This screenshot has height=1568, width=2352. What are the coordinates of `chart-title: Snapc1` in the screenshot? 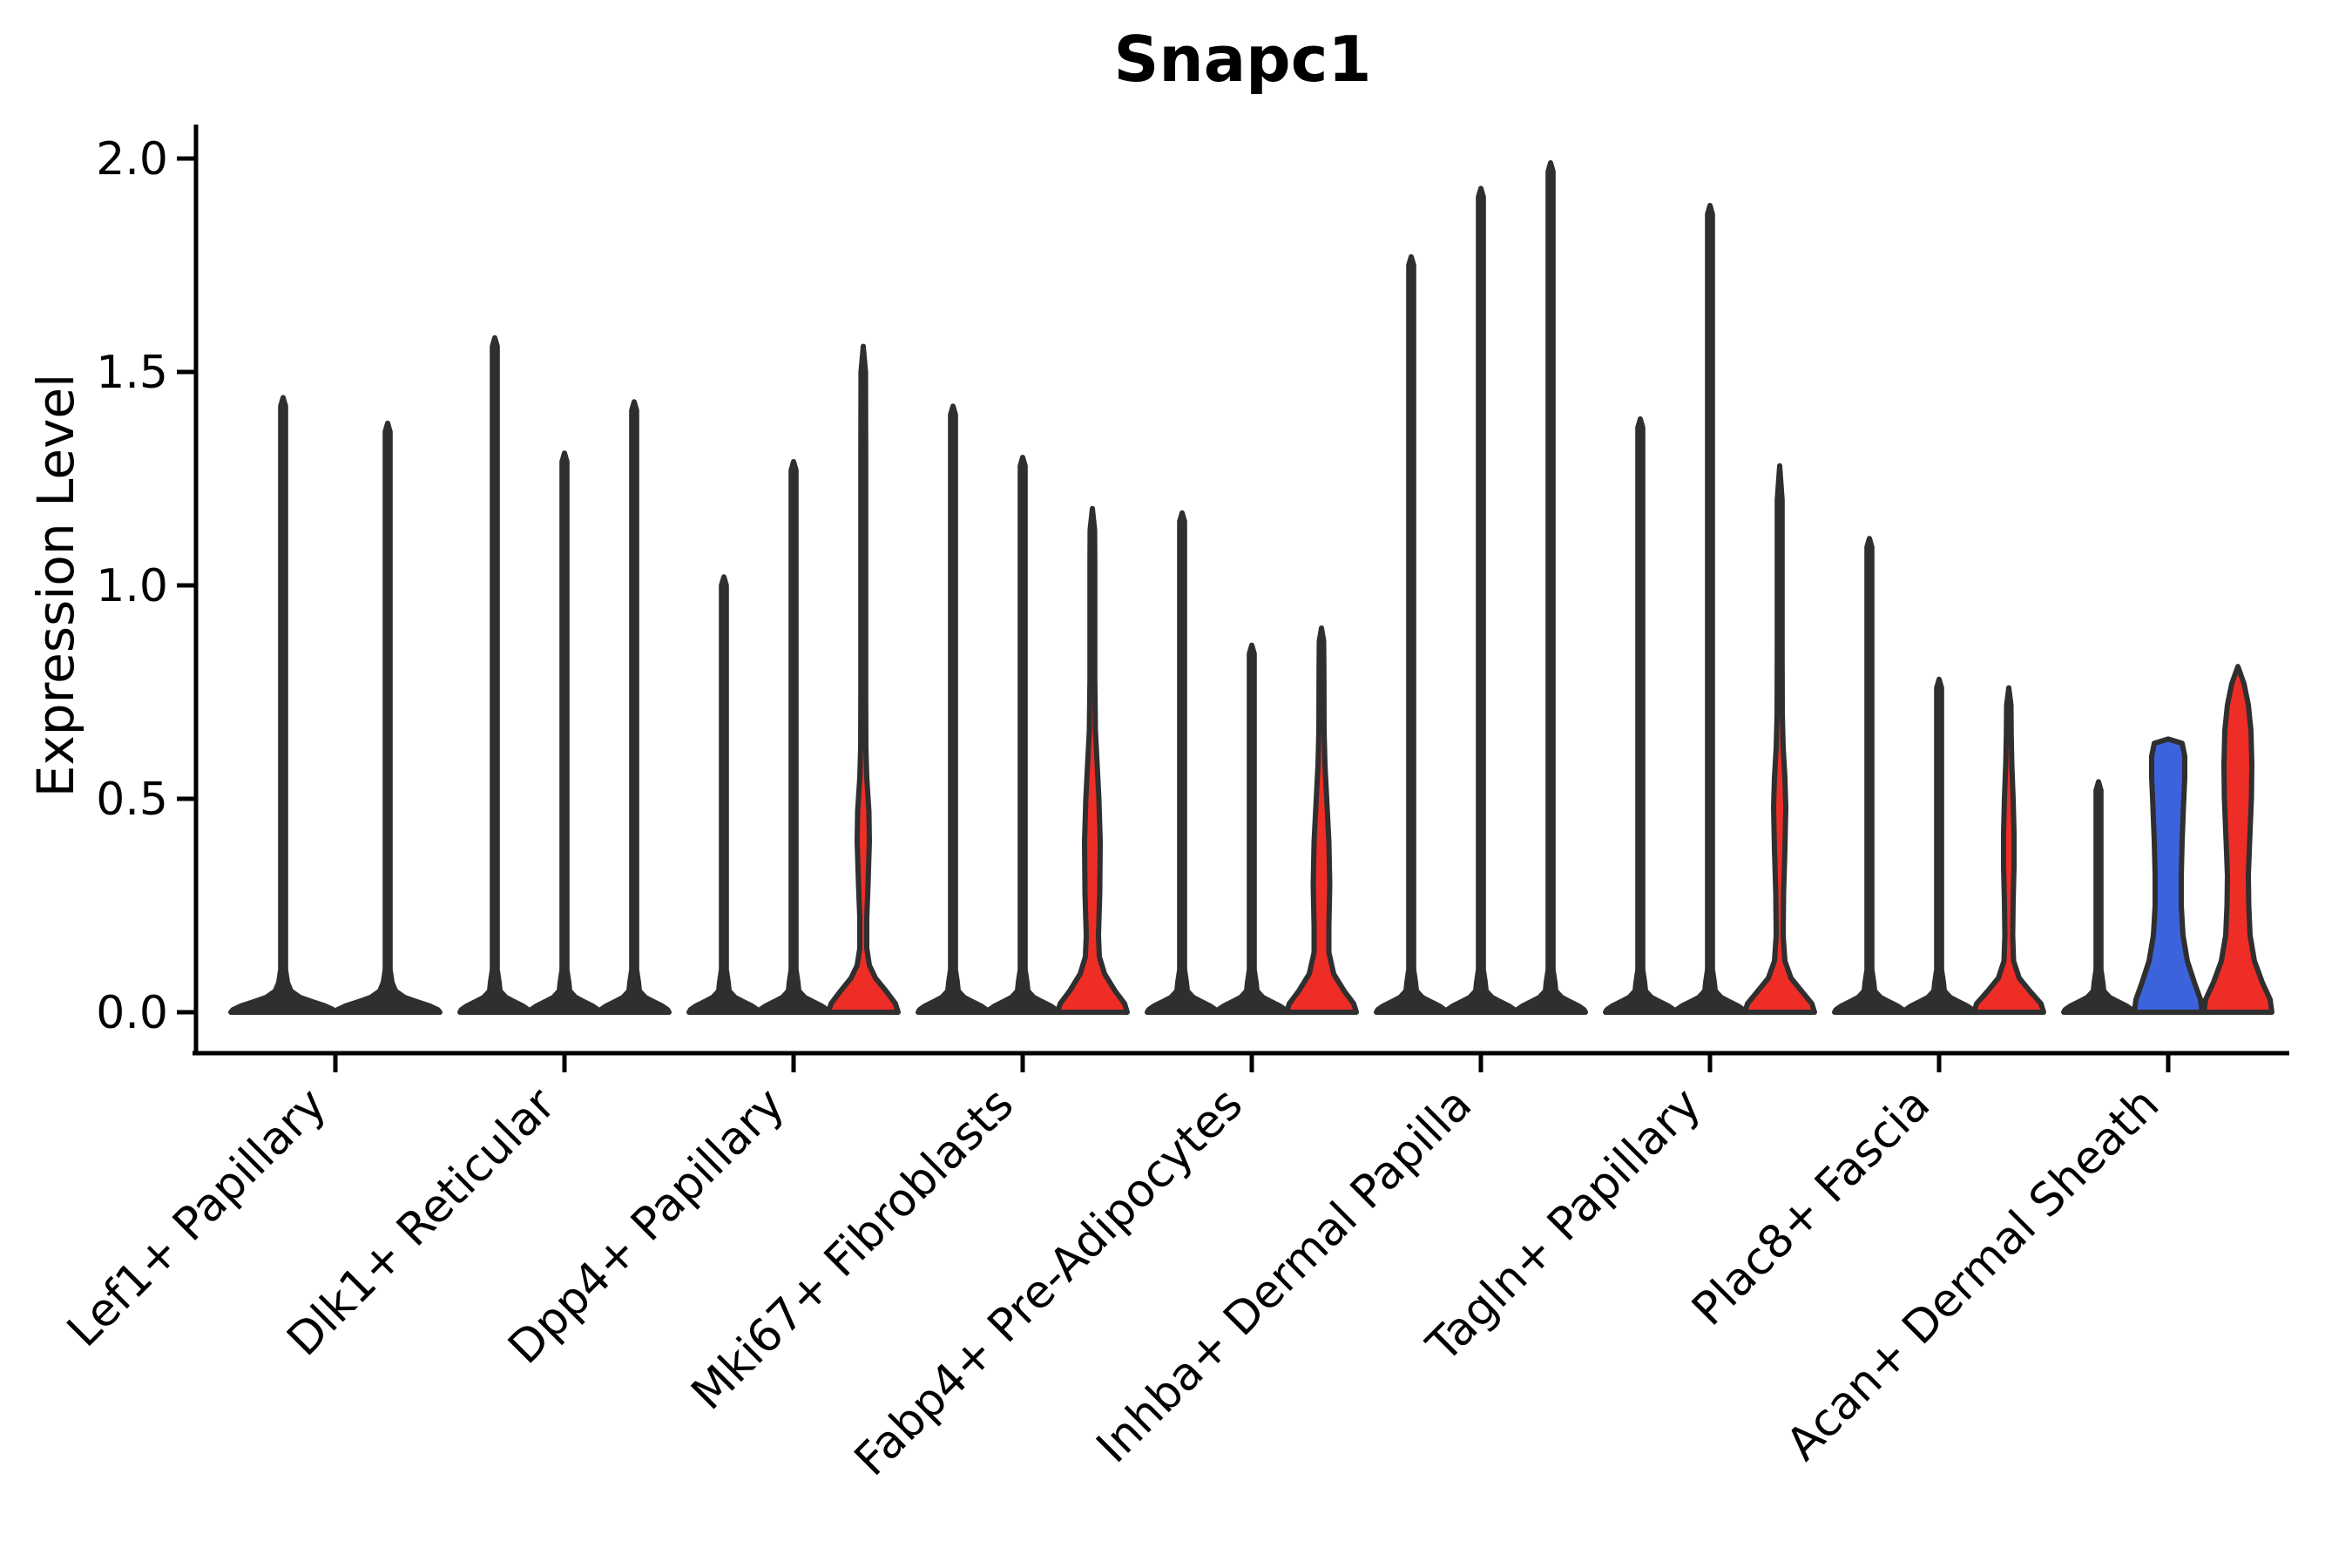 It's located at (1242, 59).